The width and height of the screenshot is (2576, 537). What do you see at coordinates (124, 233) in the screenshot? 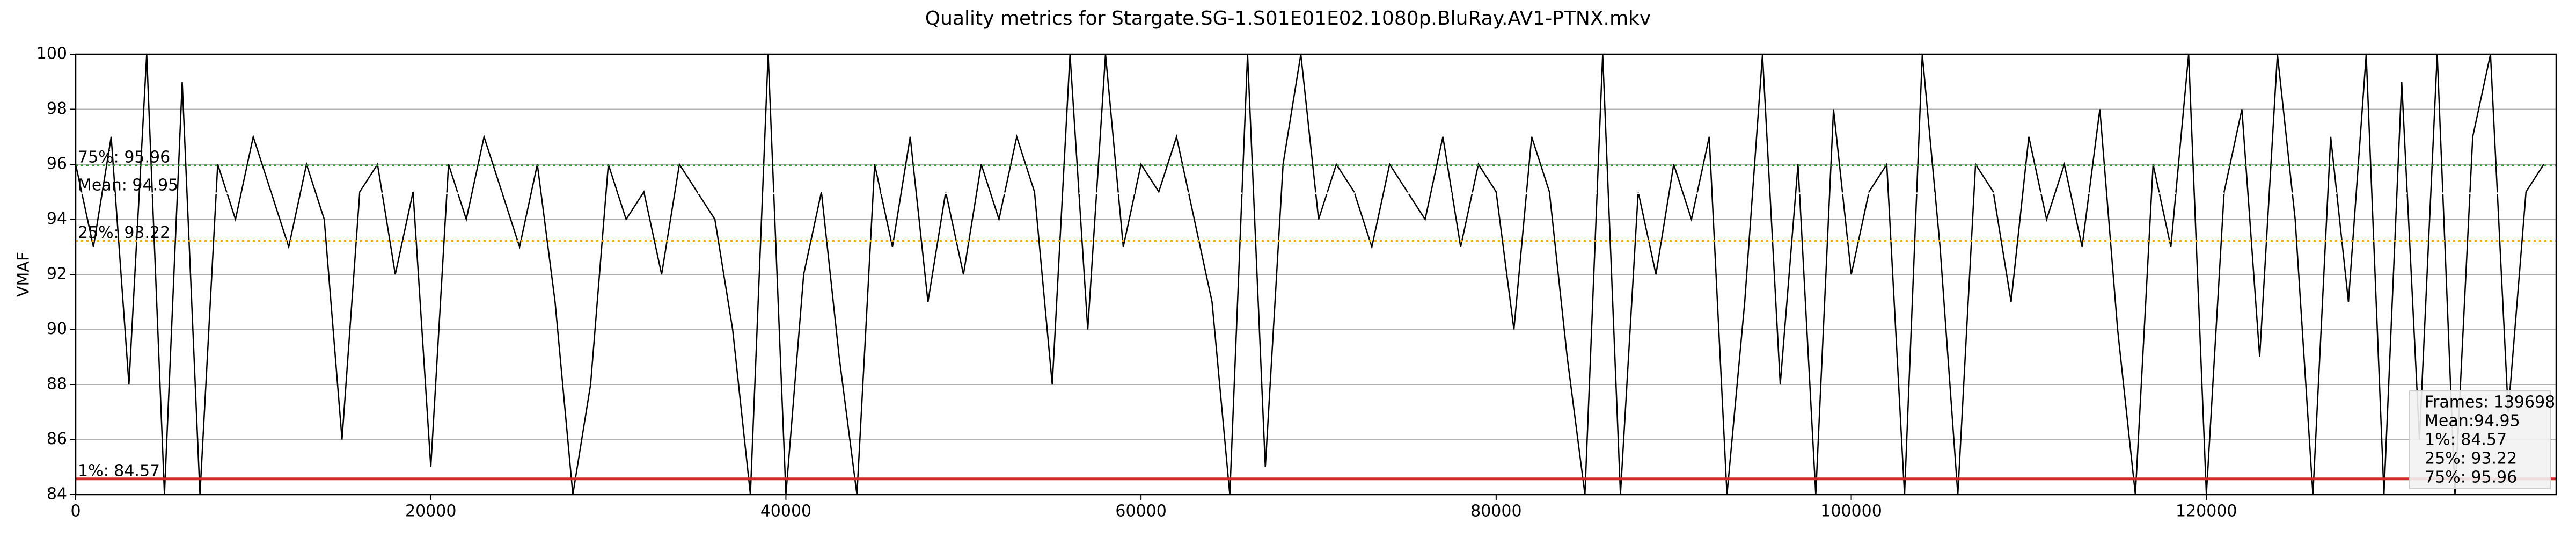
I see `reference-label: 25%: 93.22` at bounding box center [124, 233].